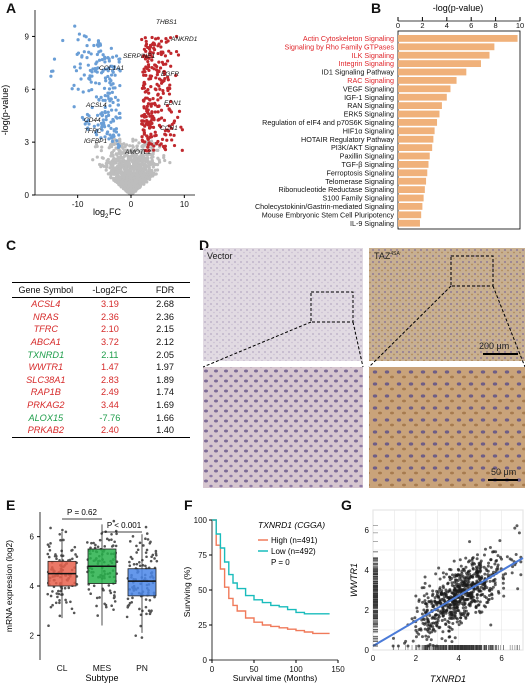 The width and height of the screenshot is (528, 685). Describe the element at coordinates (447, 25) in the screenshot. I see `bar-xtick-label: 4` at that location.